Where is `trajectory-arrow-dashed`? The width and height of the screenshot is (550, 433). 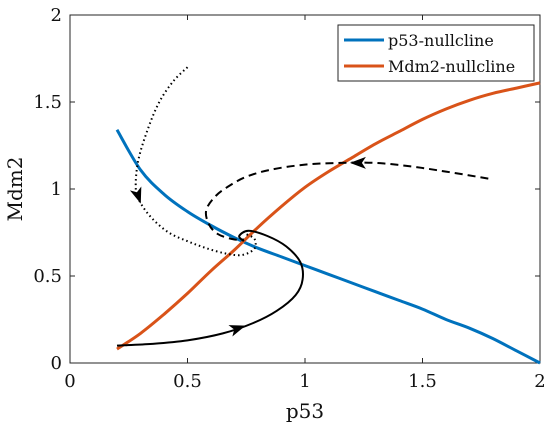
trajectory-arrow-dashed is located at coordinates (357, 162).